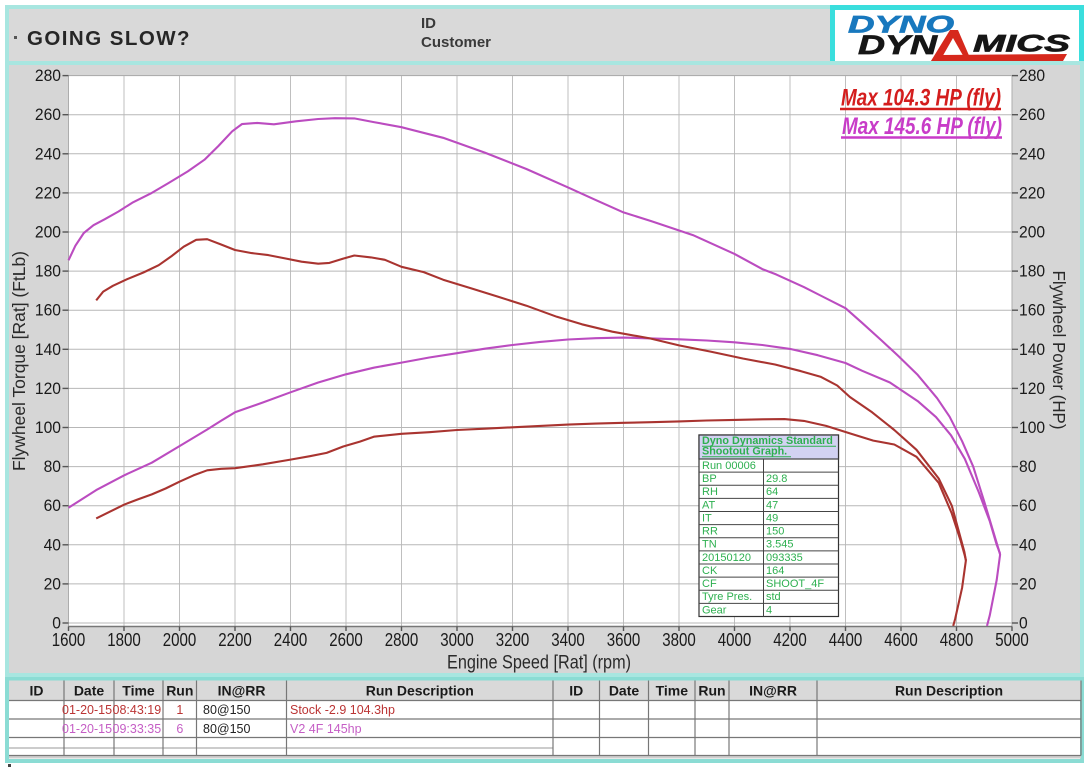  What do you see at coordinates (714, 610) in the screenshot?
I see `svg-text: Gear` at bounding box center [714, 610].